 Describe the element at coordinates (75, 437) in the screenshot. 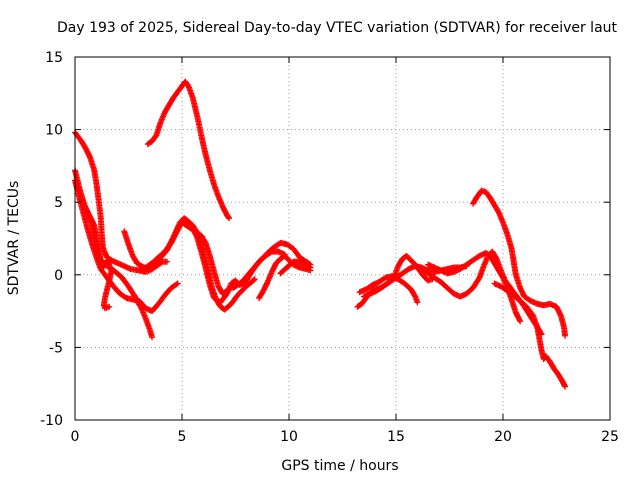

I see `x-tick-label: 0` at that location.